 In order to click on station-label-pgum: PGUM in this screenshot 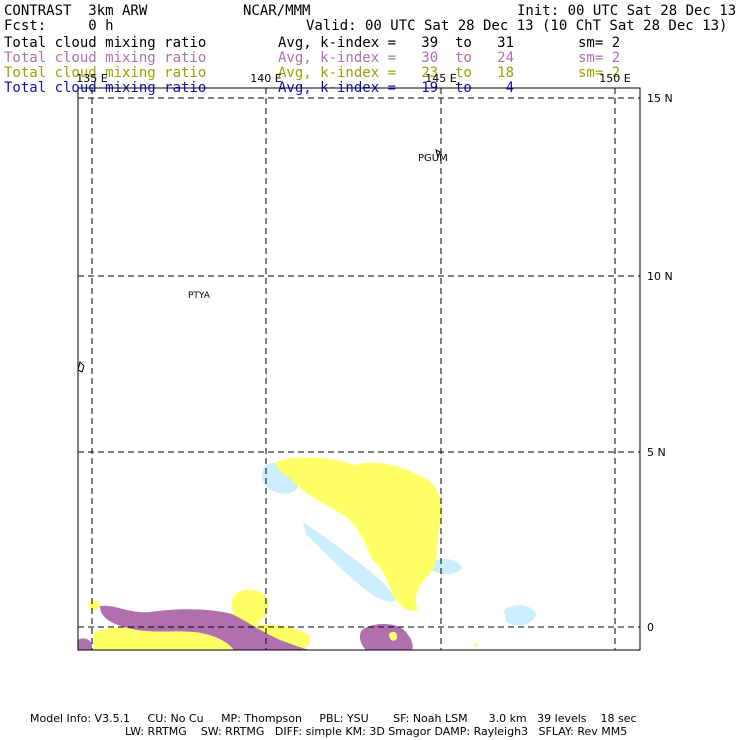, I will do `click(433, 158)`.